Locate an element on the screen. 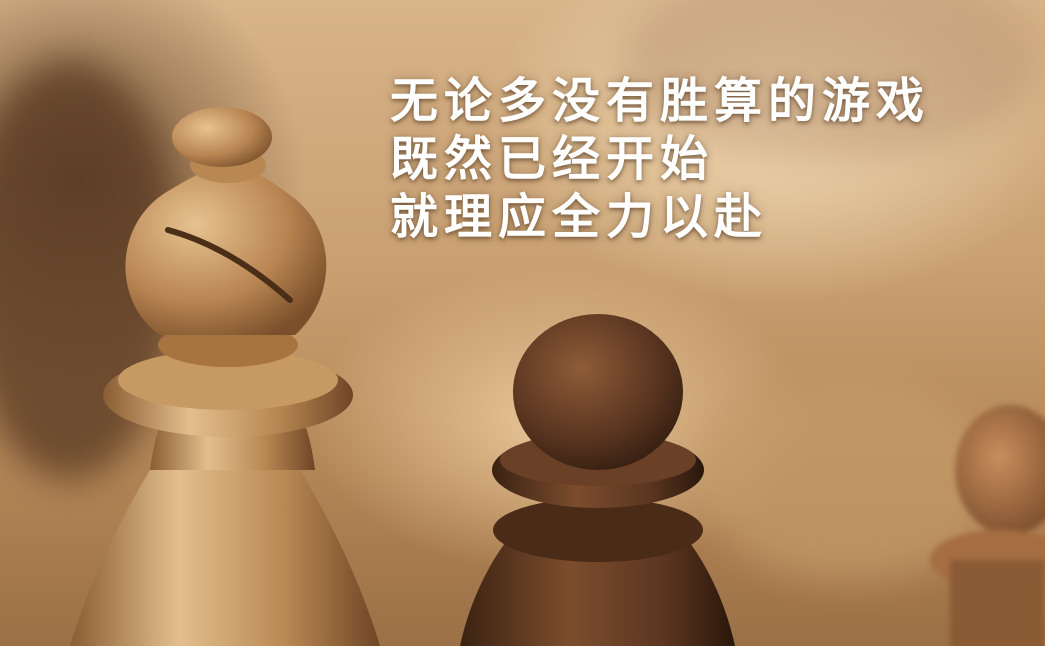 This screenshot has height=646, width=1045. quote-text-block: 无论多没有胜算的游戏 既然已经开始 就理应全力以赴 is located at coordinates (660, 159).